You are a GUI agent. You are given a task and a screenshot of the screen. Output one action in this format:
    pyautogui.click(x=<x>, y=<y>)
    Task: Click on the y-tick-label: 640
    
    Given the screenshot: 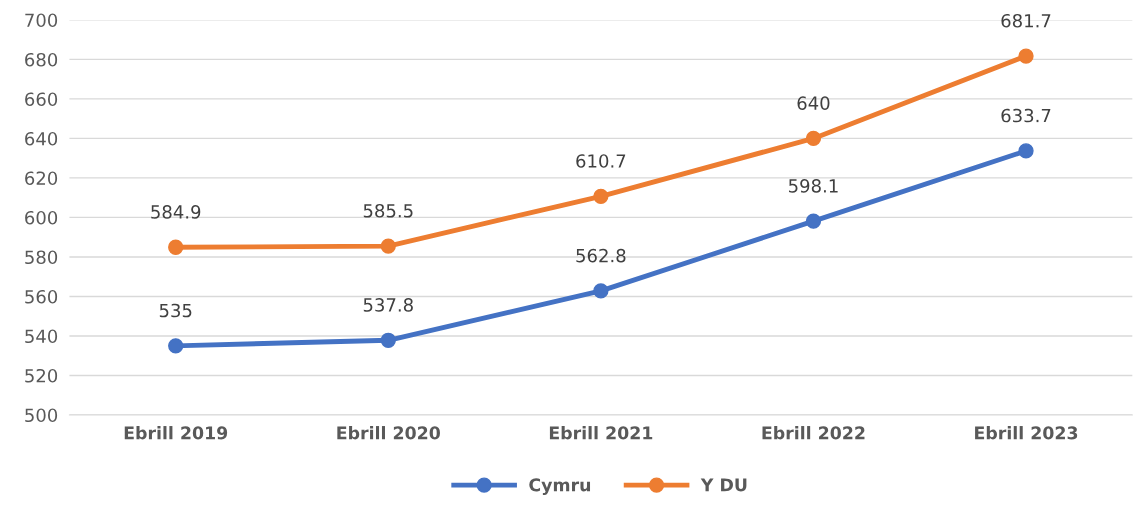 What is the action you would take?
    pyautogui.click(x=41, y=138)
    